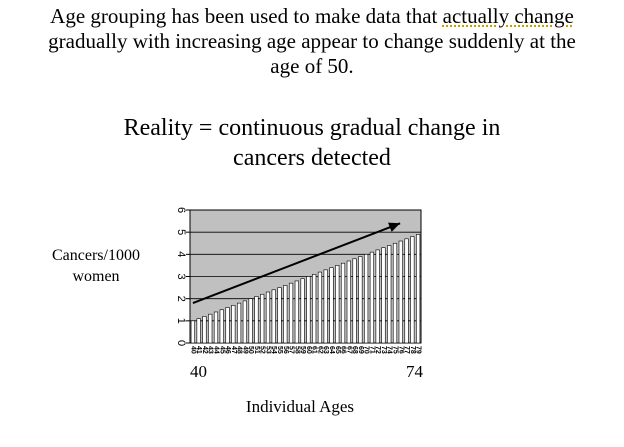 This screenshot has height=447, width=624. I want to click on x-range-start-label: 40, so click(198, 371).